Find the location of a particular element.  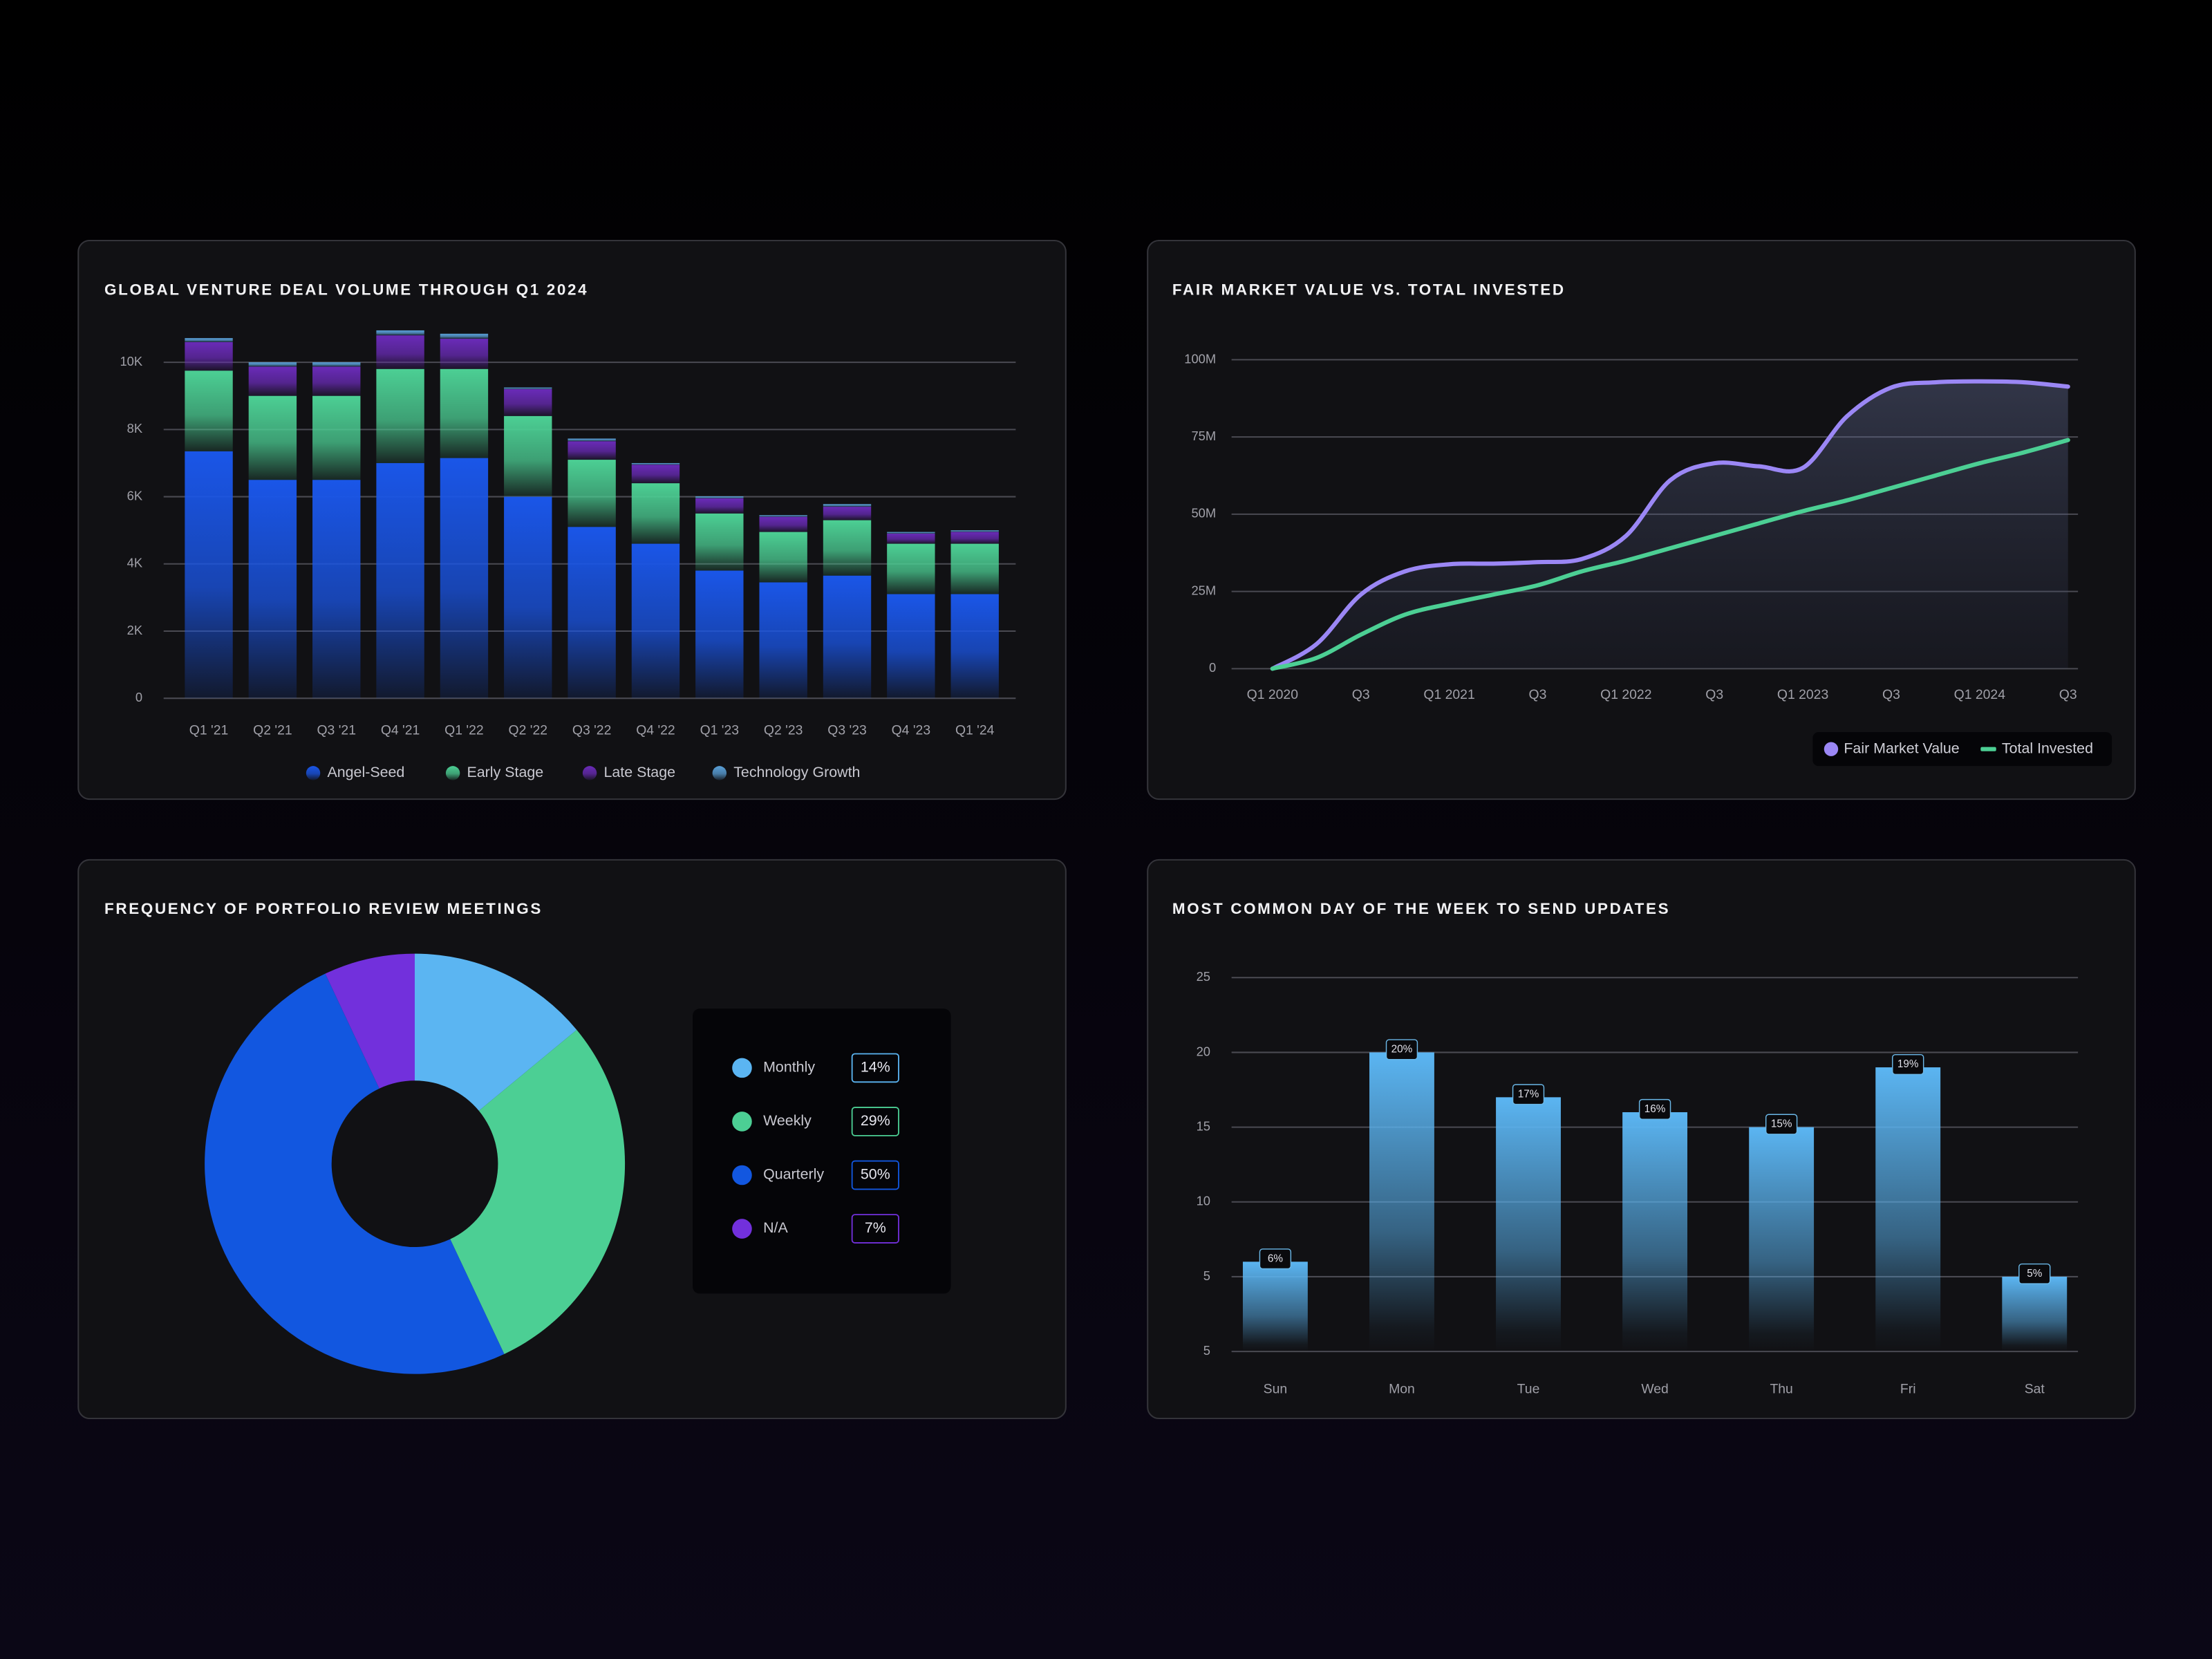

chart-title: FAIR MARKET VALUE VS. TOTAL INVESTED is located at coordinates (1369, 289).